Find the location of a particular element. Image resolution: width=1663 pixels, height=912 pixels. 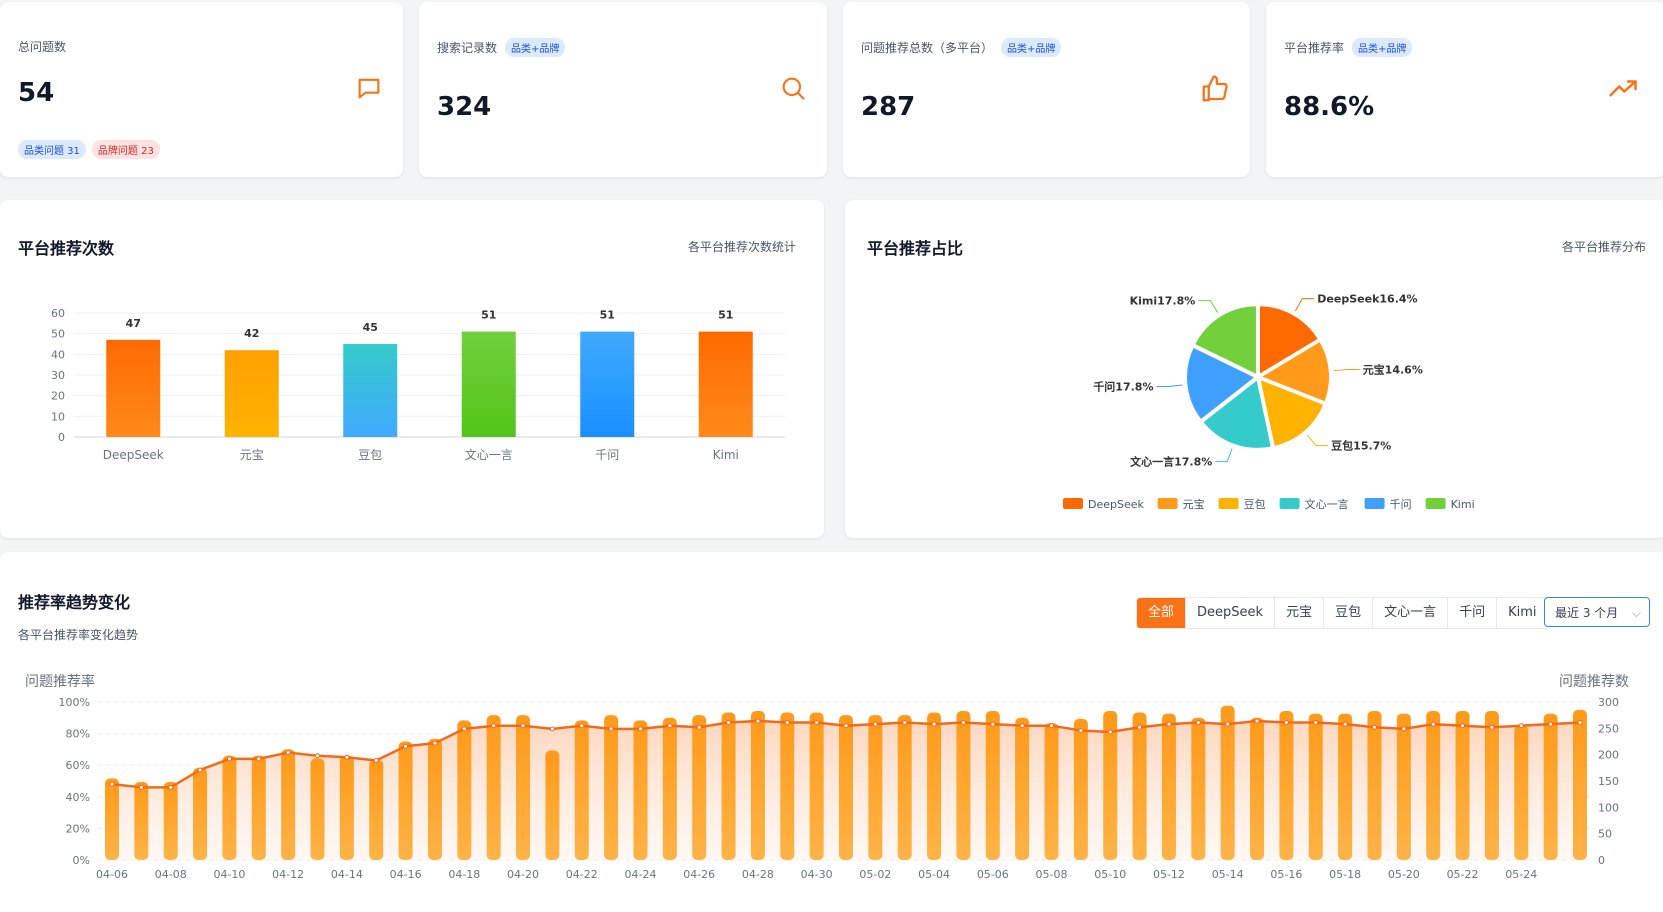

bar-data-label: 45 is located at coordinates (370, 327).